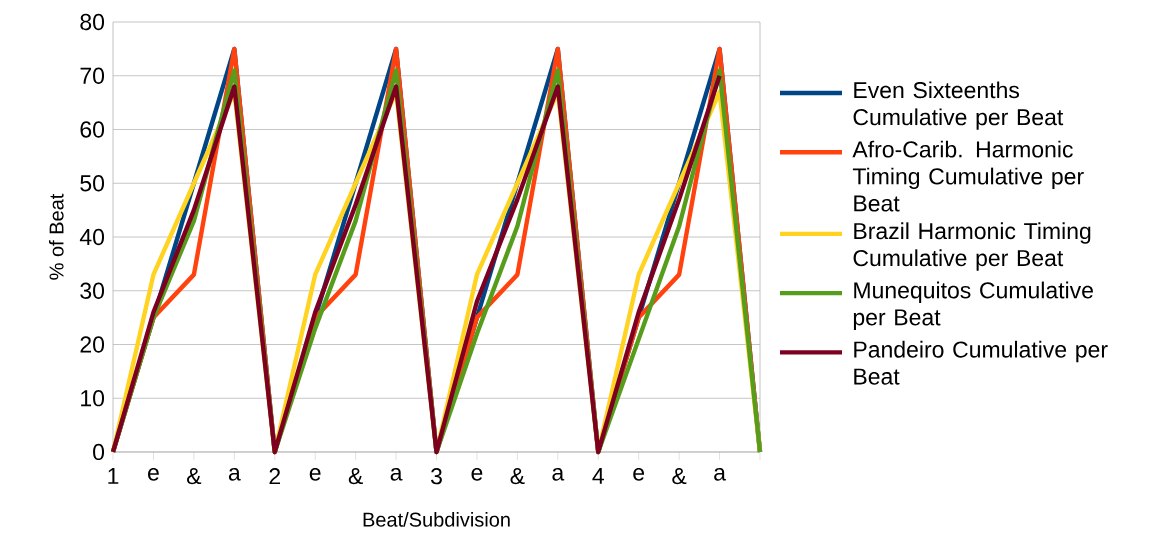 The width and height of the screenshot is (1155, 545). What do you see at coordinates (968, 176) in the screenshot?
I see `legend-label: Afro-Carib. Harmonic Timing Cumulative per Beat` at bounding box center [968, 176].